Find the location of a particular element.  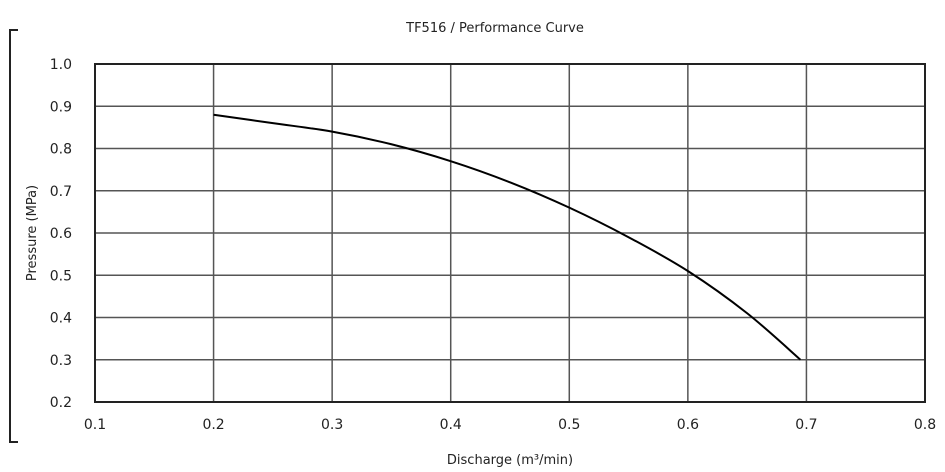

left-bracket is located at coordinates (13, 236).